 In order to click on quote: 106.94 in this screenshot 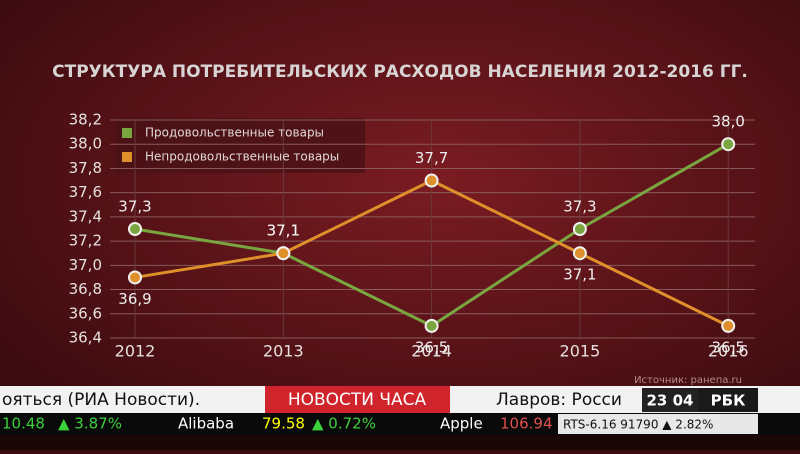, I will do `click(526, 424)`.